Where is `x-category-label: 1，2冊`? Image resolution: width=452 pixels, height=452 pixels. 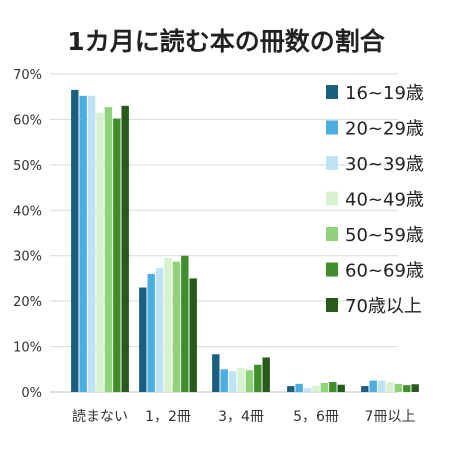 x-category-label: 1，2冊 is located at coordinates (168, 417).